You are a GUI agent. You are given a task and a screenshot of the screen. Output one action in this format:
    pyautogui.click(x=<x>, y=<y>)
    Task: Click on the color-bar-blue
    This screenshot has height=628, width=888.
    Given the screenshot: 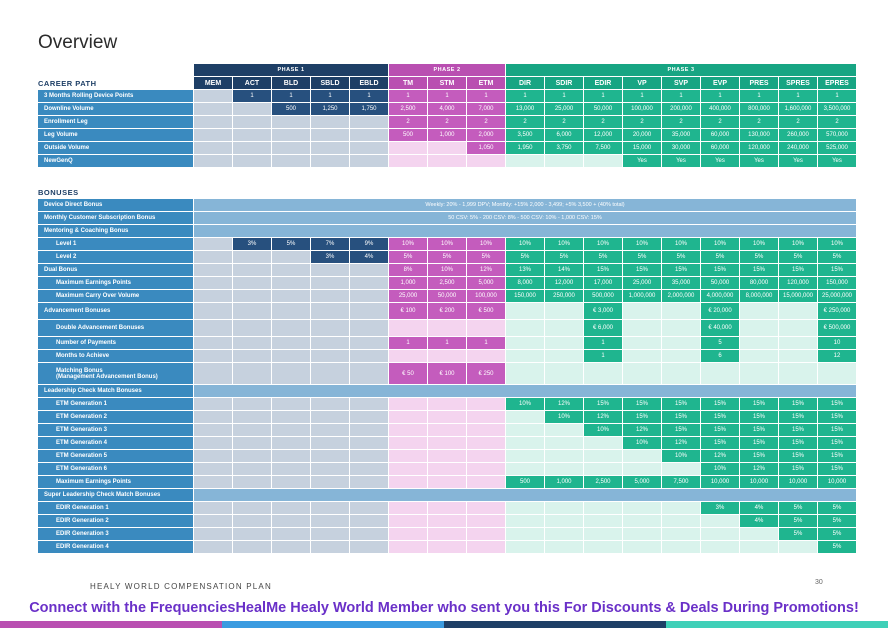 What is the action you would take?
    pyautogui.click(x=333, y=624)
    